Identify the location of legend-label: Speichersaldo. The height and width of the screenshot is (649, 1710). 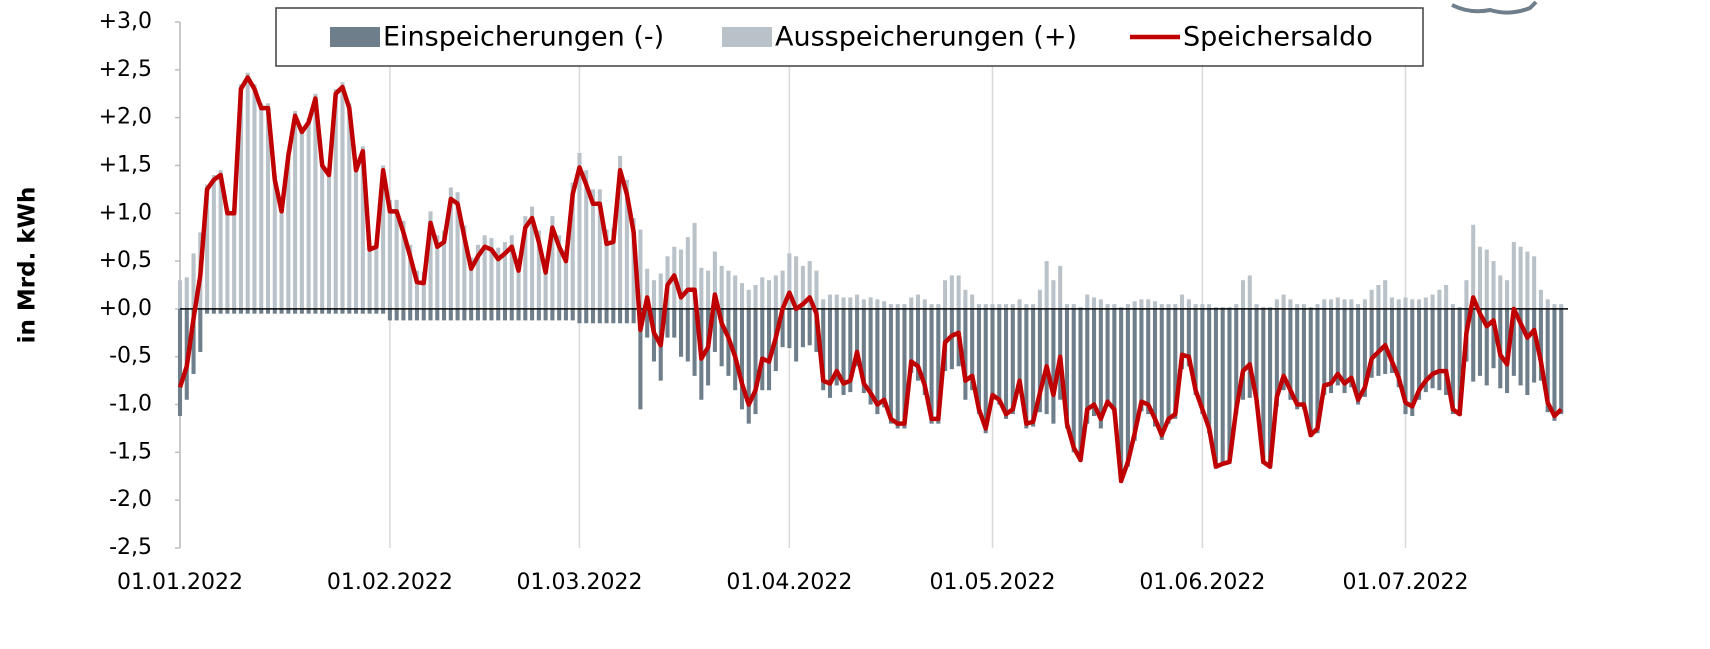
(1278, 37).